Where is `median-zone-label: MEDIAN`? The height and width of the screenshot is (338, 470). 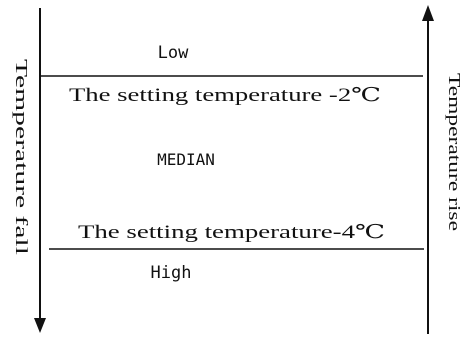
median-zone-label: MEDIAN is located at coordinates (186, 159).